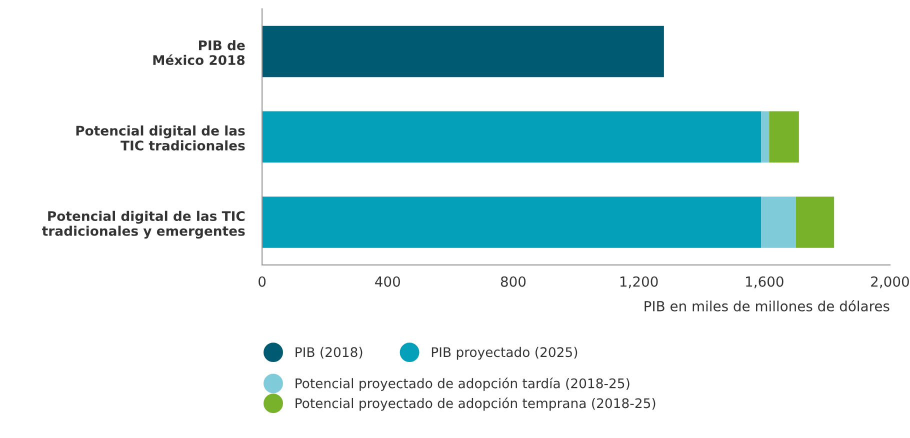  What do you see at coordinates (767, 306) in the screenshot?
I see `x-axis-title: PIB en miles de millones de dólares` at bounding box center [767, 306].